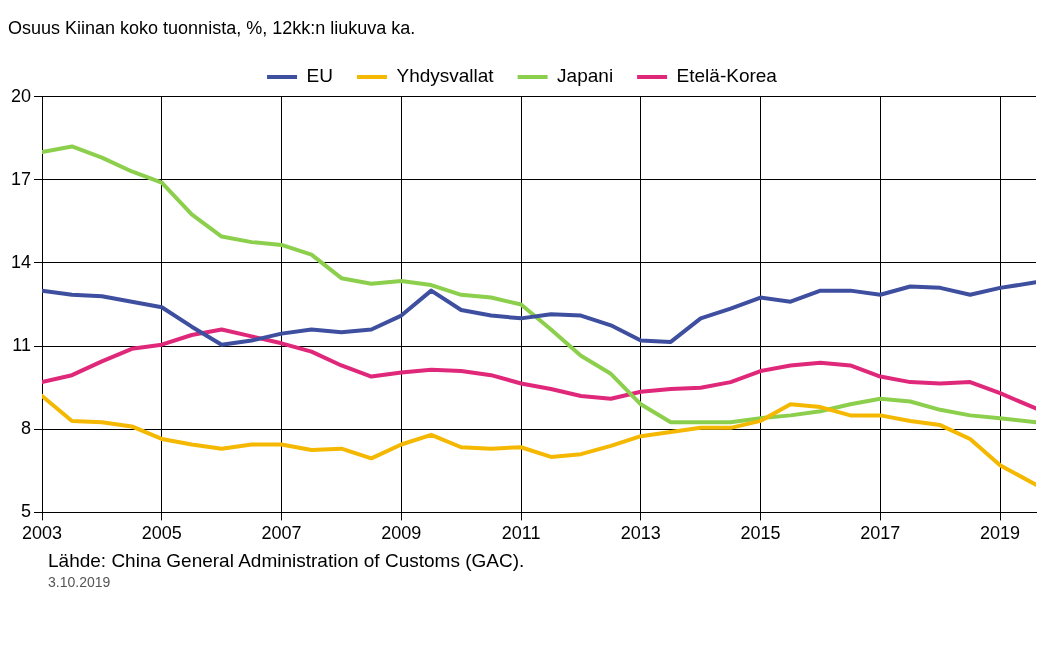 This screenshot has width=1056, height=648. Describe the element at coordinates (1000, 533) in the screenshot. I see `x-tick-label: 2019` at that location.